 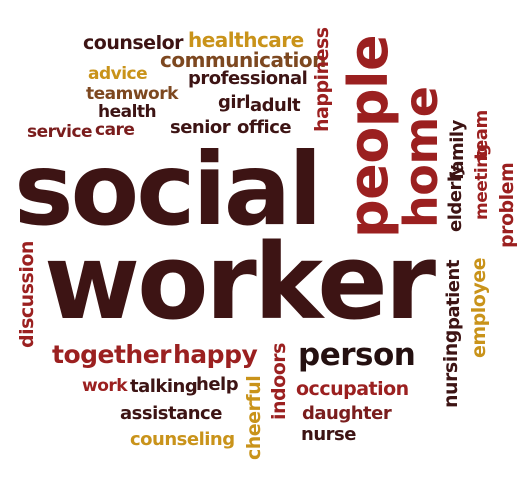 What do you see at coordinates (254, 417) in the screenshot?
I see `word-cheerful: cheerful` at bounding box center [254, 417].